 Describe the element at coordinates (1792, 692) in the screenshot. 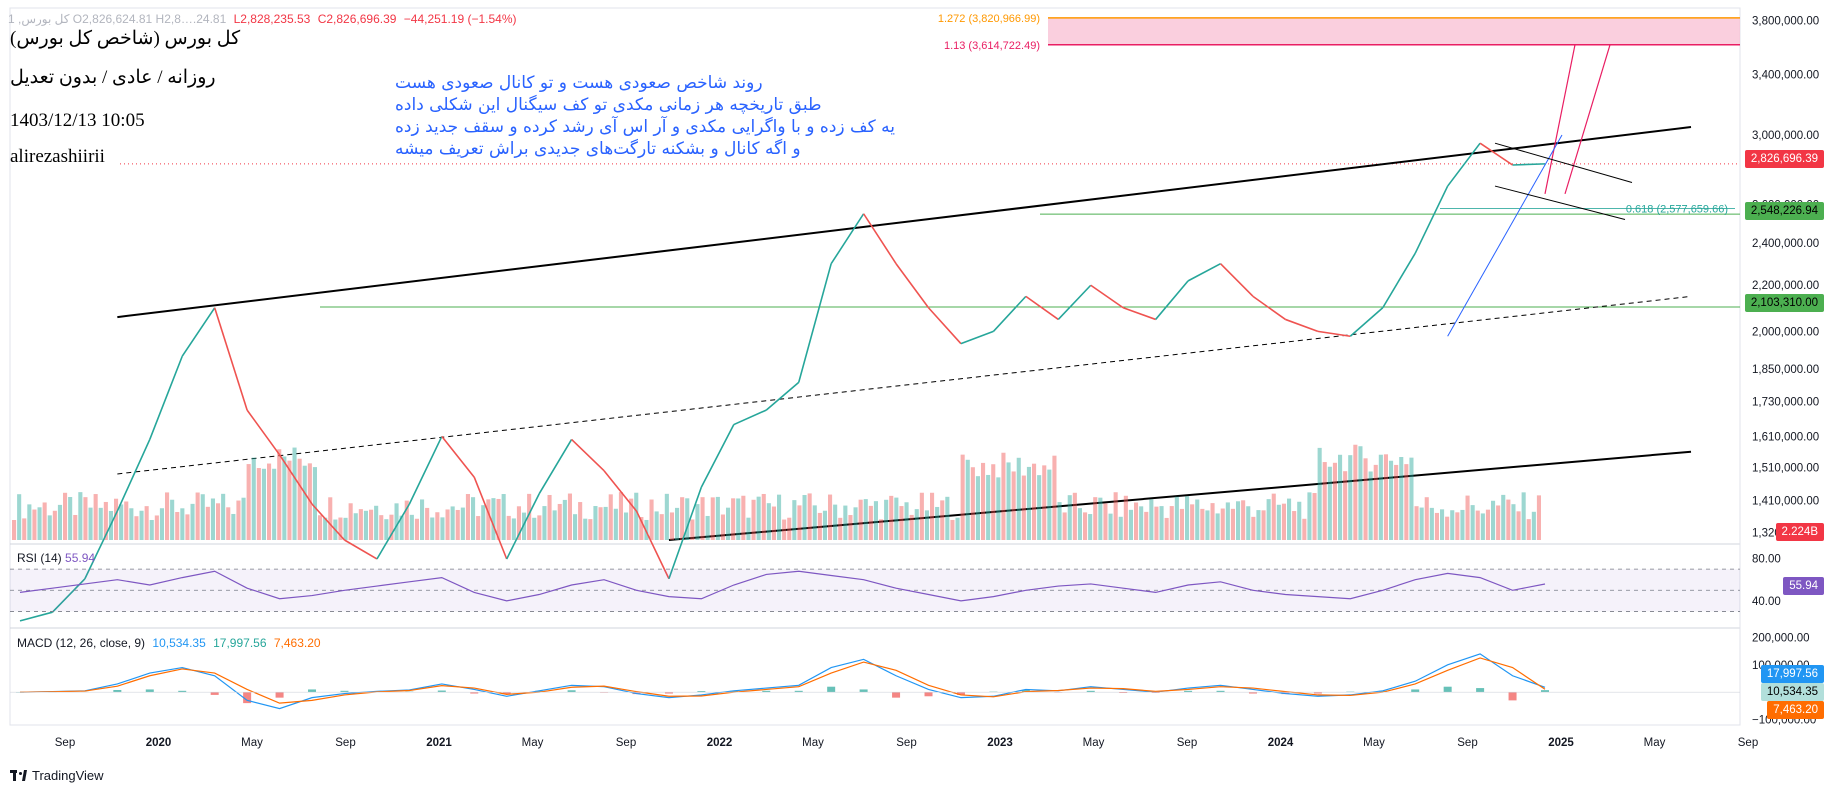

I see `signal-tag: 10,534.35` at that location.